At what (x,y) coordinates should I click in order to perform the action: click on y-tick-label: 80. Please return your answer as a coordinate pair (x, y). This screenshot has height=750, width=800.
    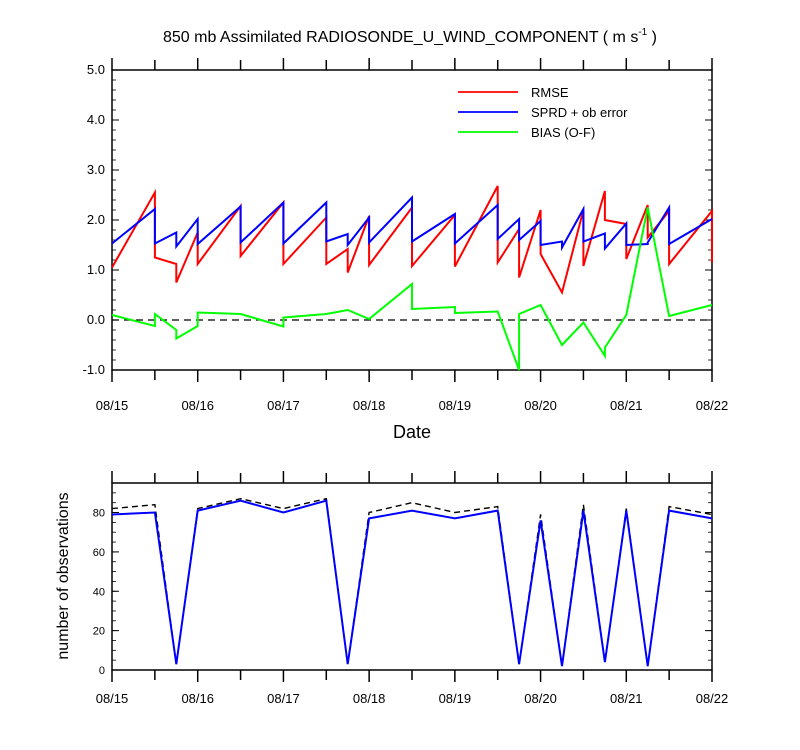
    Looking at the image, I should click on (99, 514).